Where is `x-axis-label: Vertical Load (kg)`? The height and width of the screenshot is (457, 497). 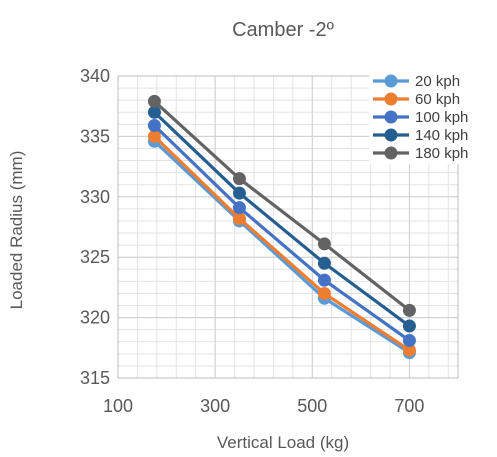 x-axis-label: Vertical Load (kg) is located at coordinates (283, 442).